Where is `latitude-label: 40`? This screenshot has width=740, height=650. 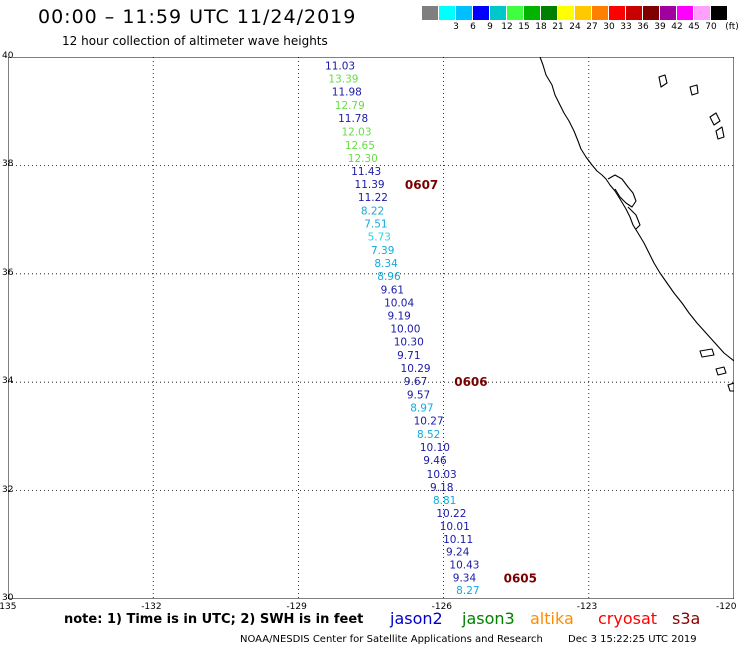
latitude-label: 40 is located at coordinates (8, 56).